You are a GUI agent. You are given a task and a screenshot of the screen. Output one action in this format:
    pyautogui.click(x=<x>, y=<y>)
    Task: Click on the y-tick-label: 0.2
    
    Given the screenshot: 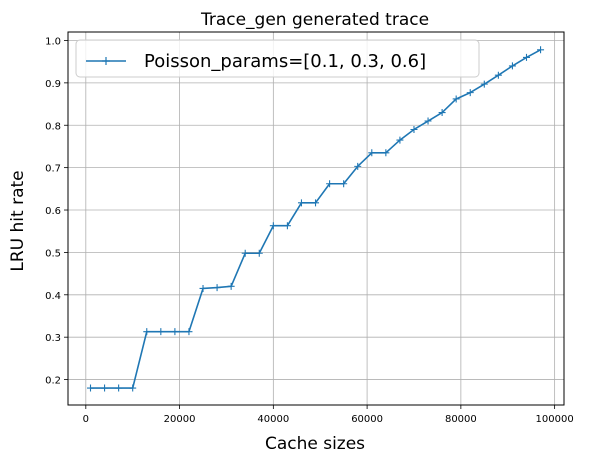 What is the action you would take?
    pyautogui.click(x=53, y=381)
    